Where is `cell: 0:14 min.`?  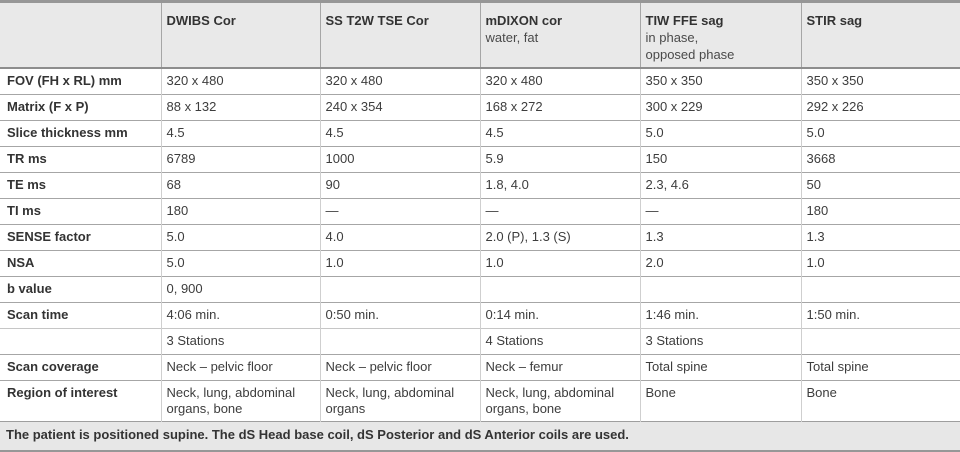
cell: 0:14 min. is located at coordinates (559, 314).